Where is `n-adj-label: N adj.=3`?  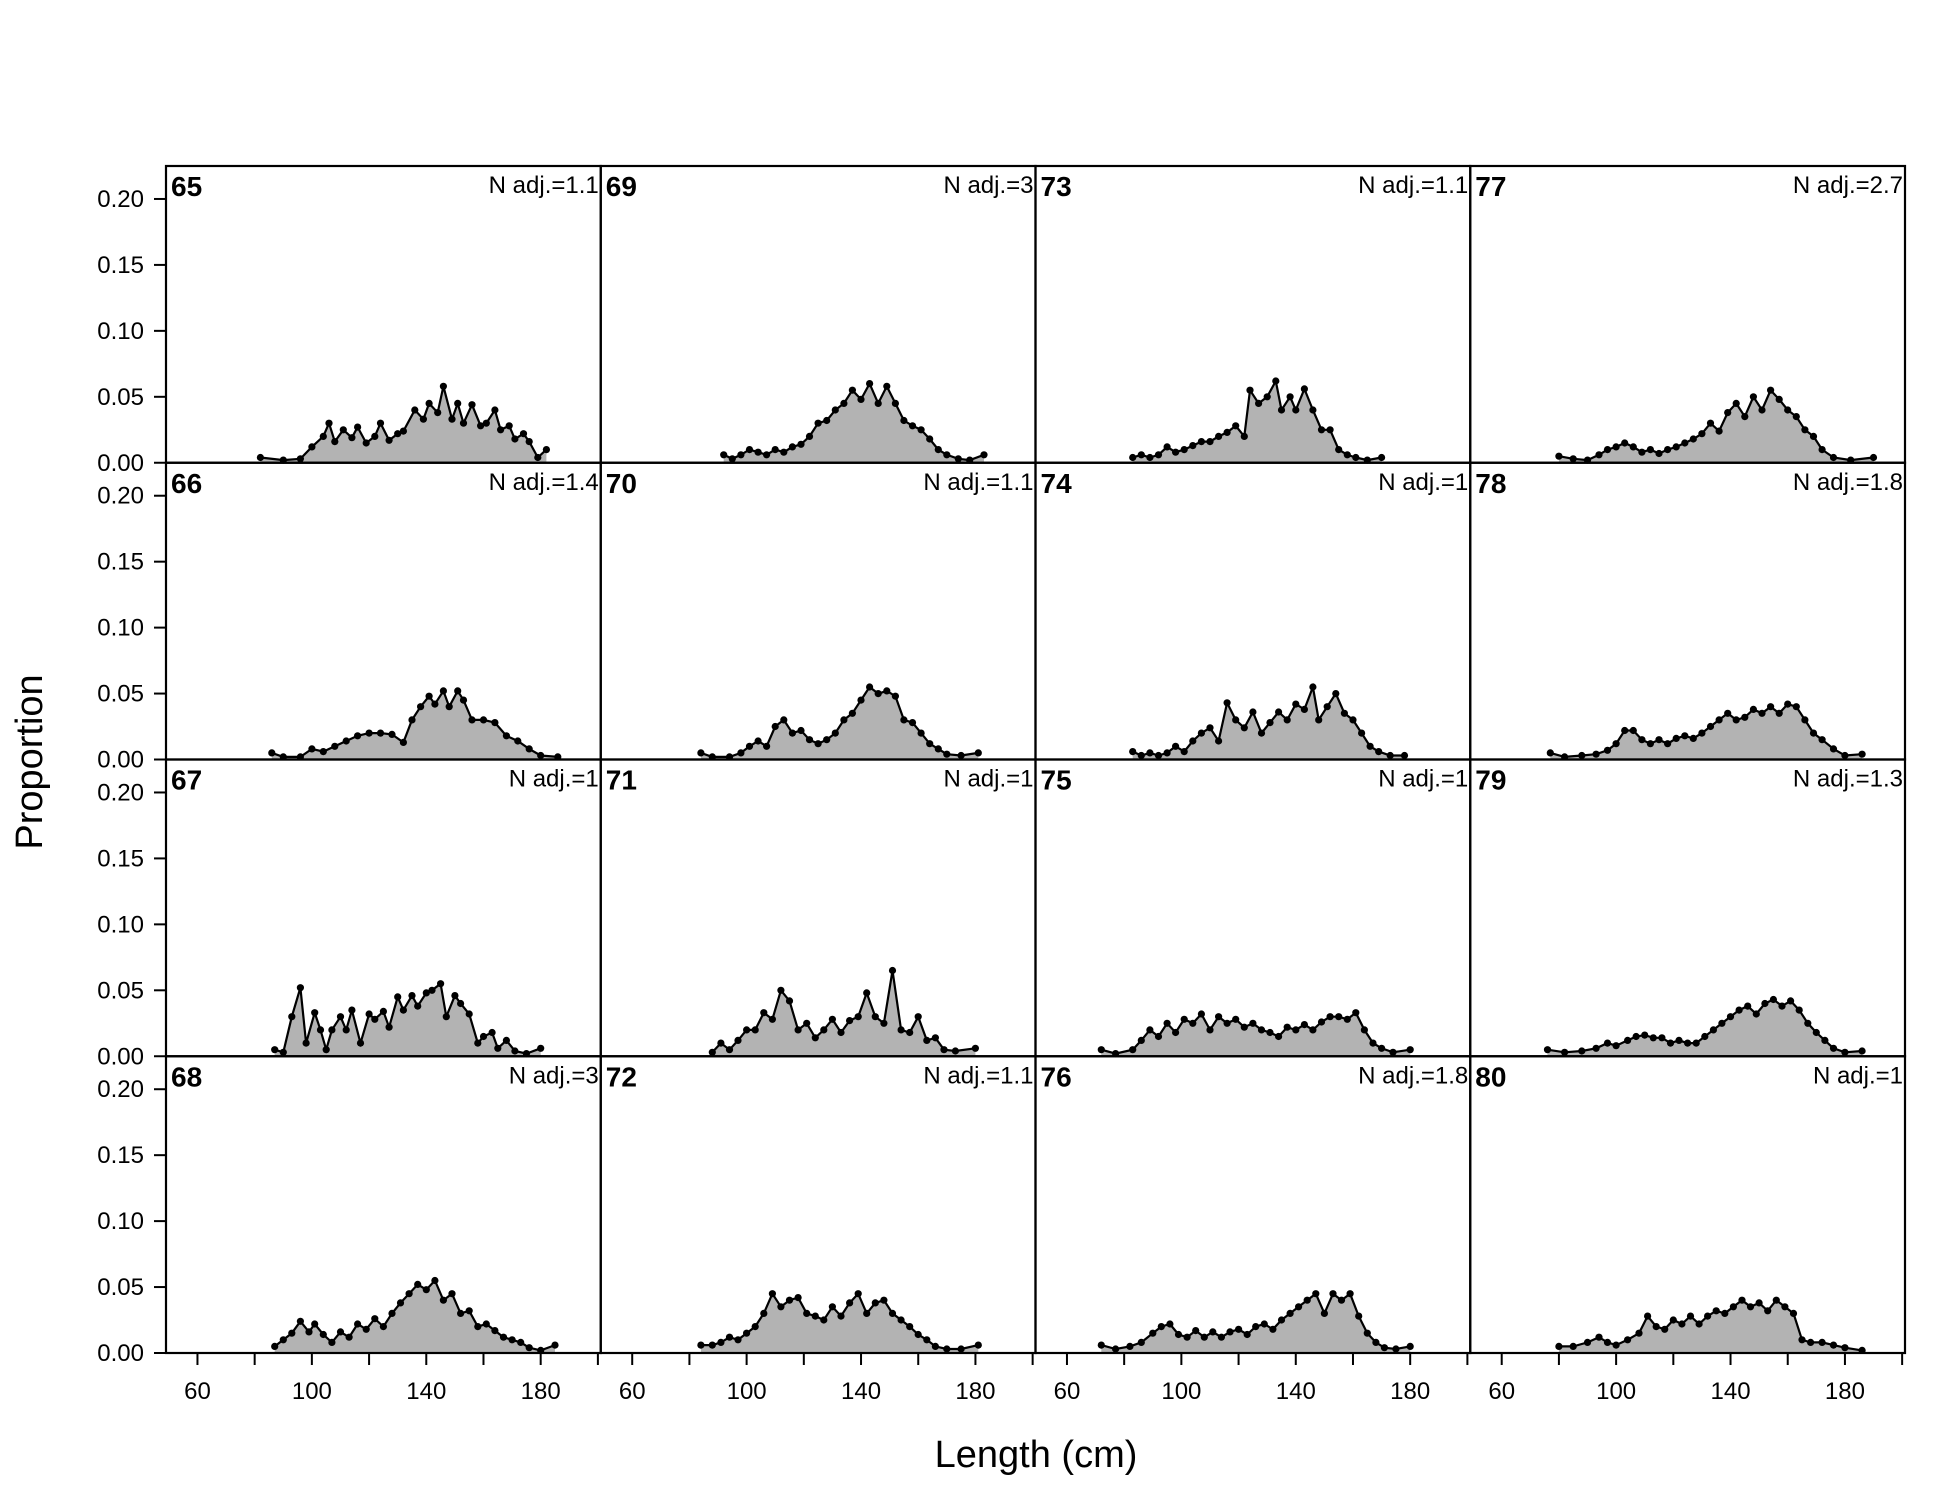 n-adj-label: N adj.=3 is located at coordinates (988, 185).